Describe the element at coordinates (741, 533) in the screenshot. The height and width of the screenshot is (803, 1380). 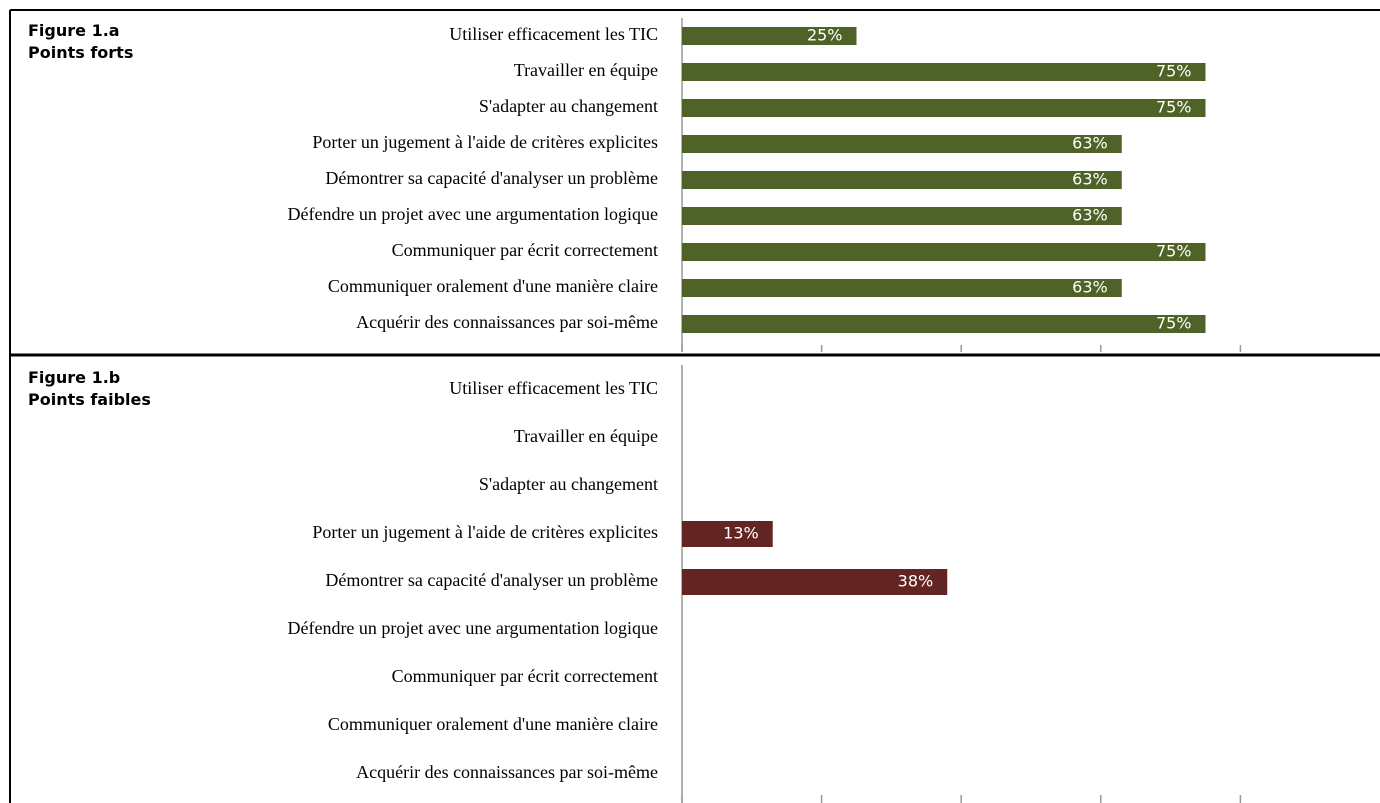
I see `value-label: 13%` at that location.